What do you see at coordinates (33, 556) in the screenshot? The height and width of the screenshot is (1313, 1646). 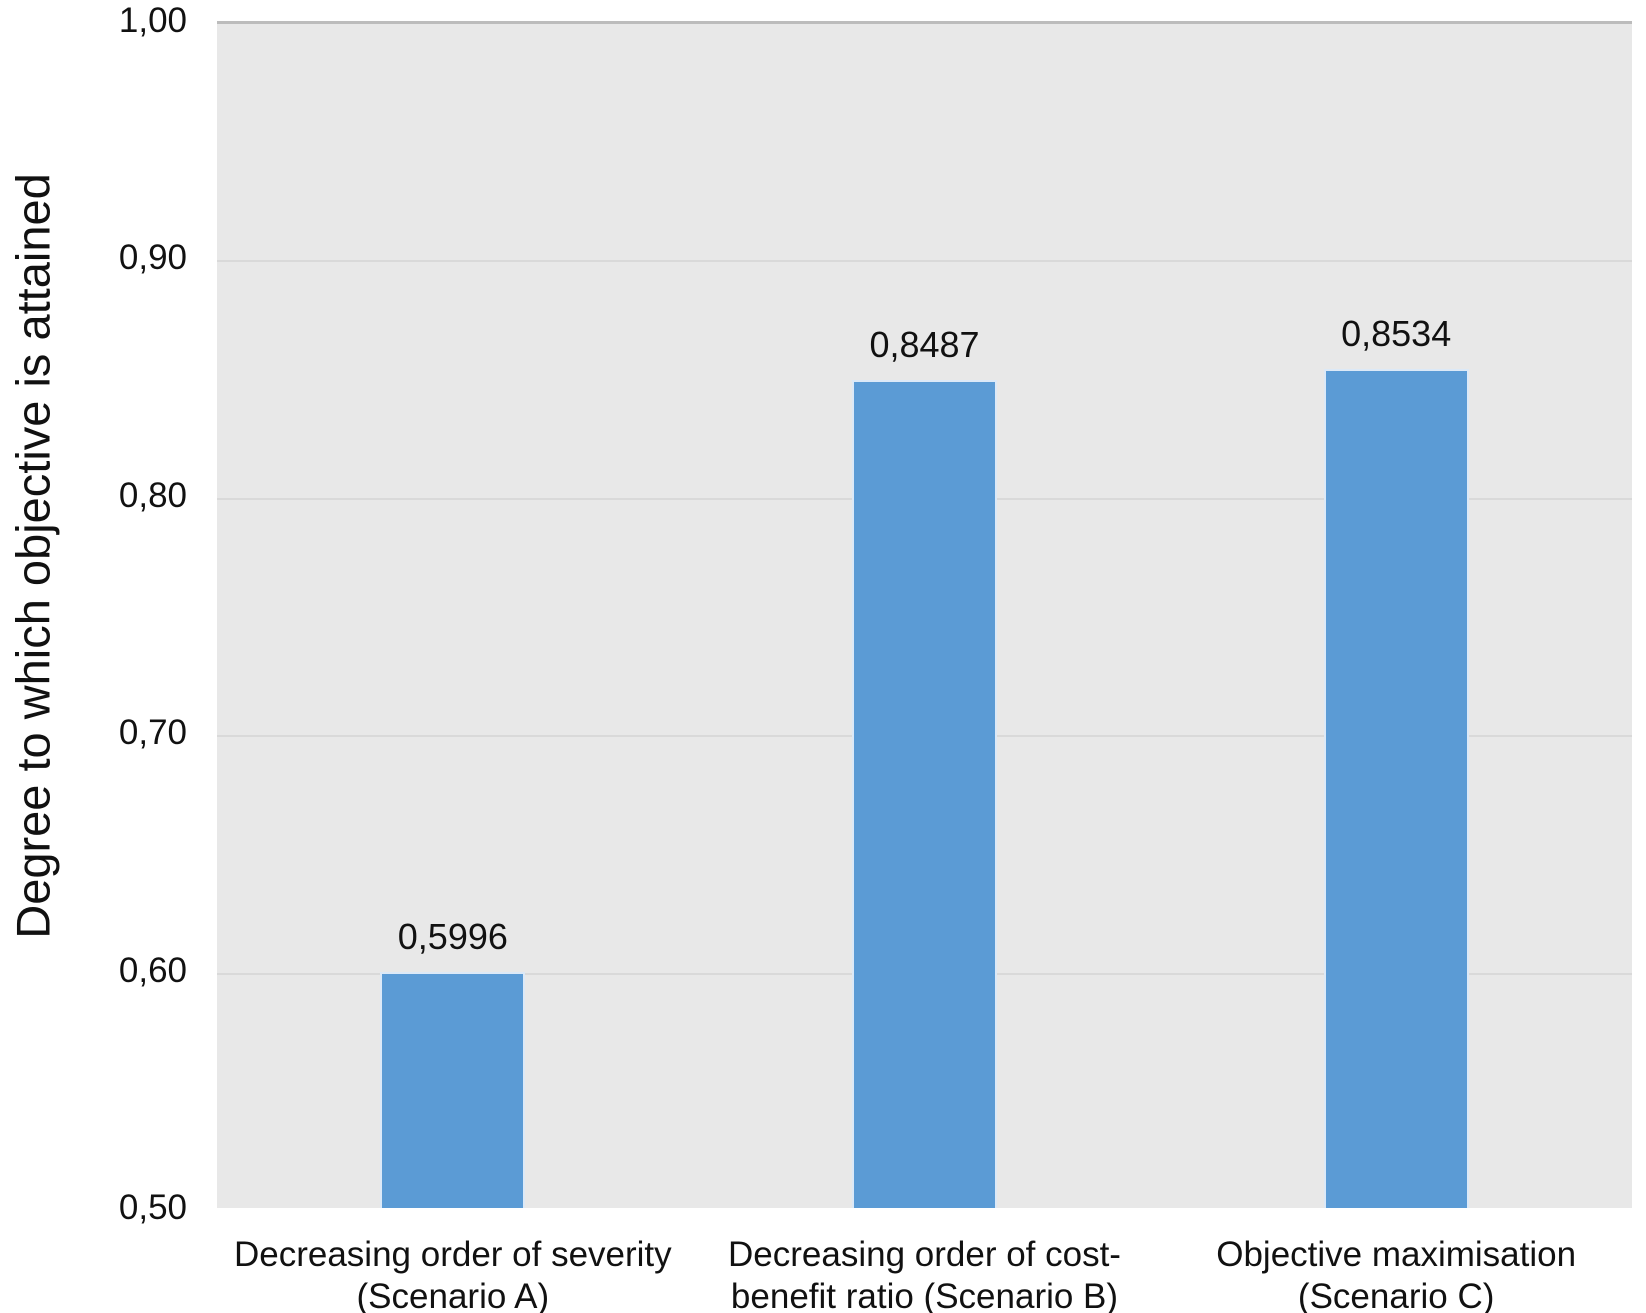 I see `y-axis-title: Degree to which objective is attained` at bounding box center [33, 556].